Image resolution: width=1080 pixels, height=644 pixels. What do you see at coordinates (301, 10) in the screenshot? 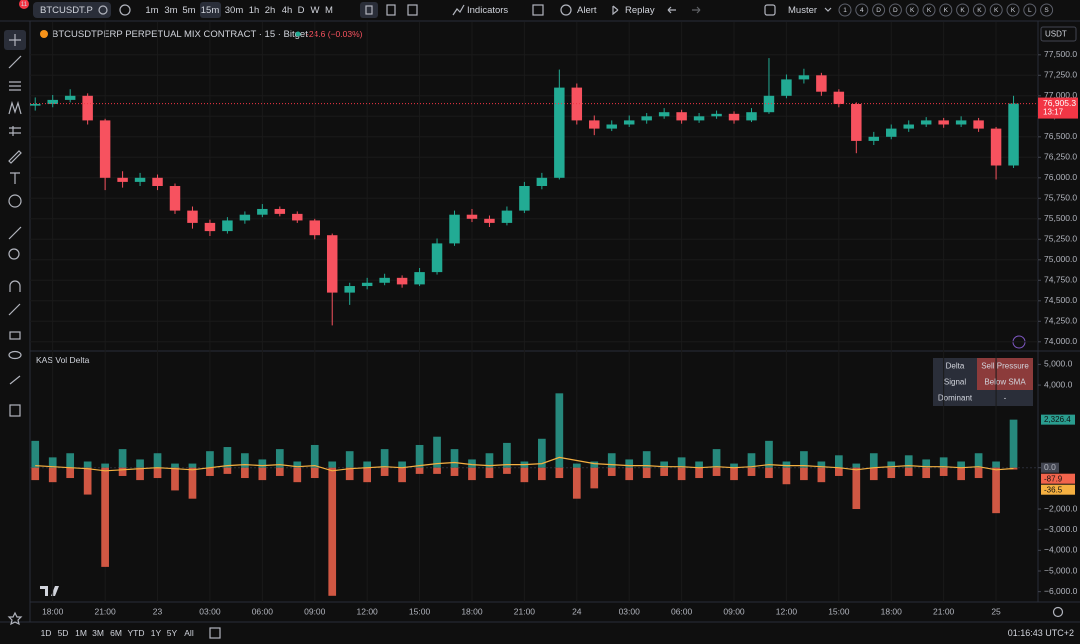
I see `interval: D` at bounding box center [301, 10].